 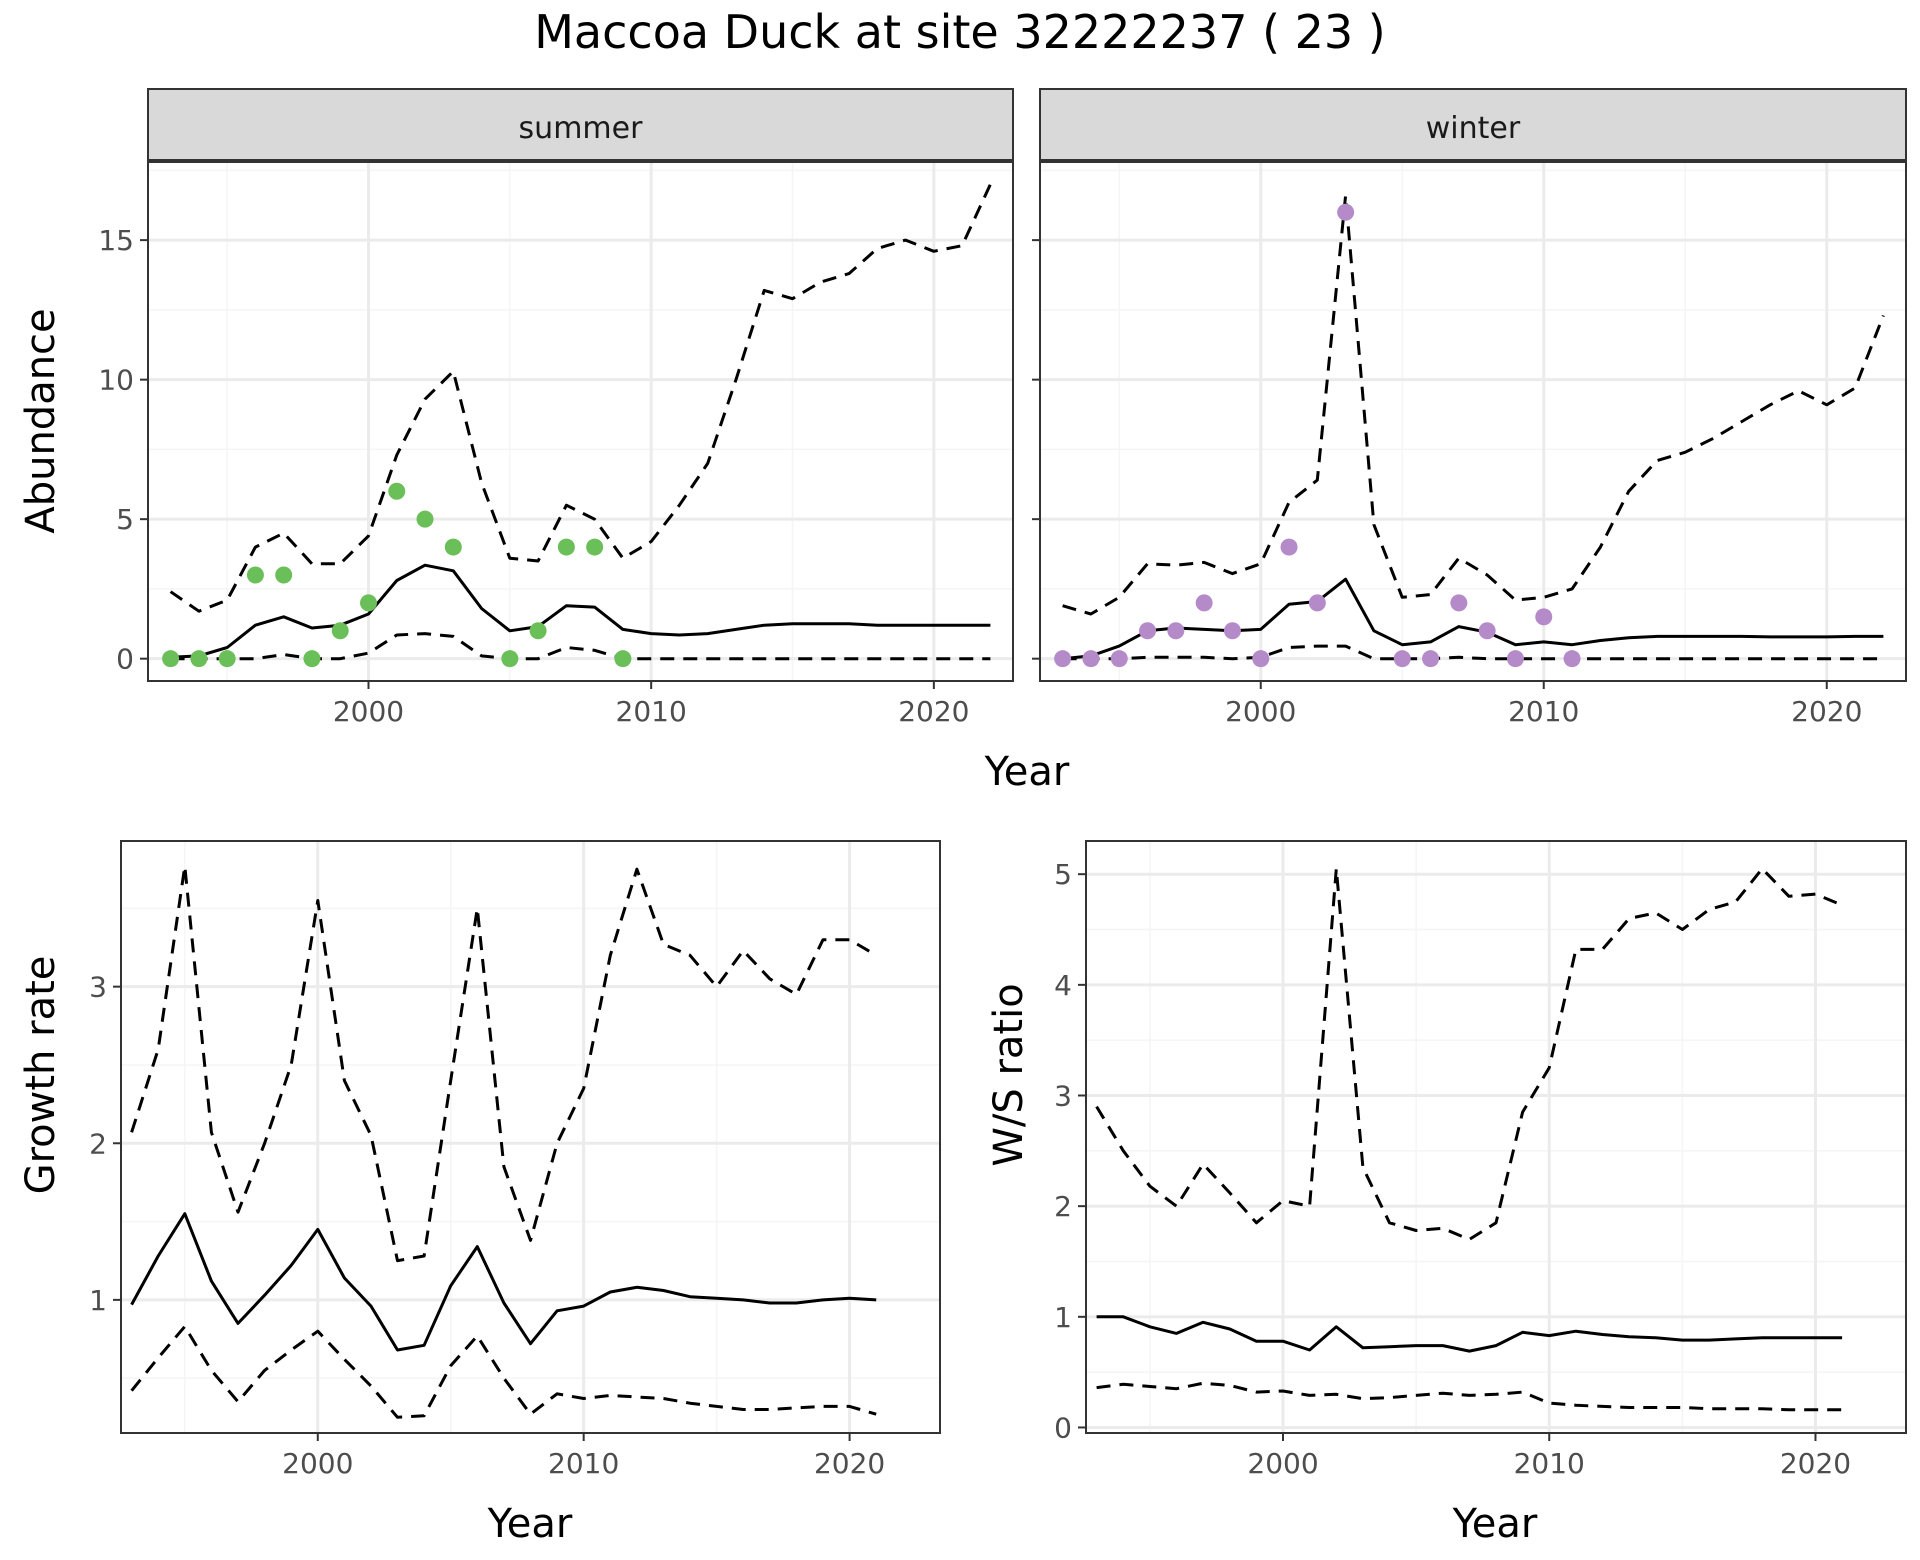 I want to click on x-axis-title-growth-rate: Year, so click(x=530, y=1524).